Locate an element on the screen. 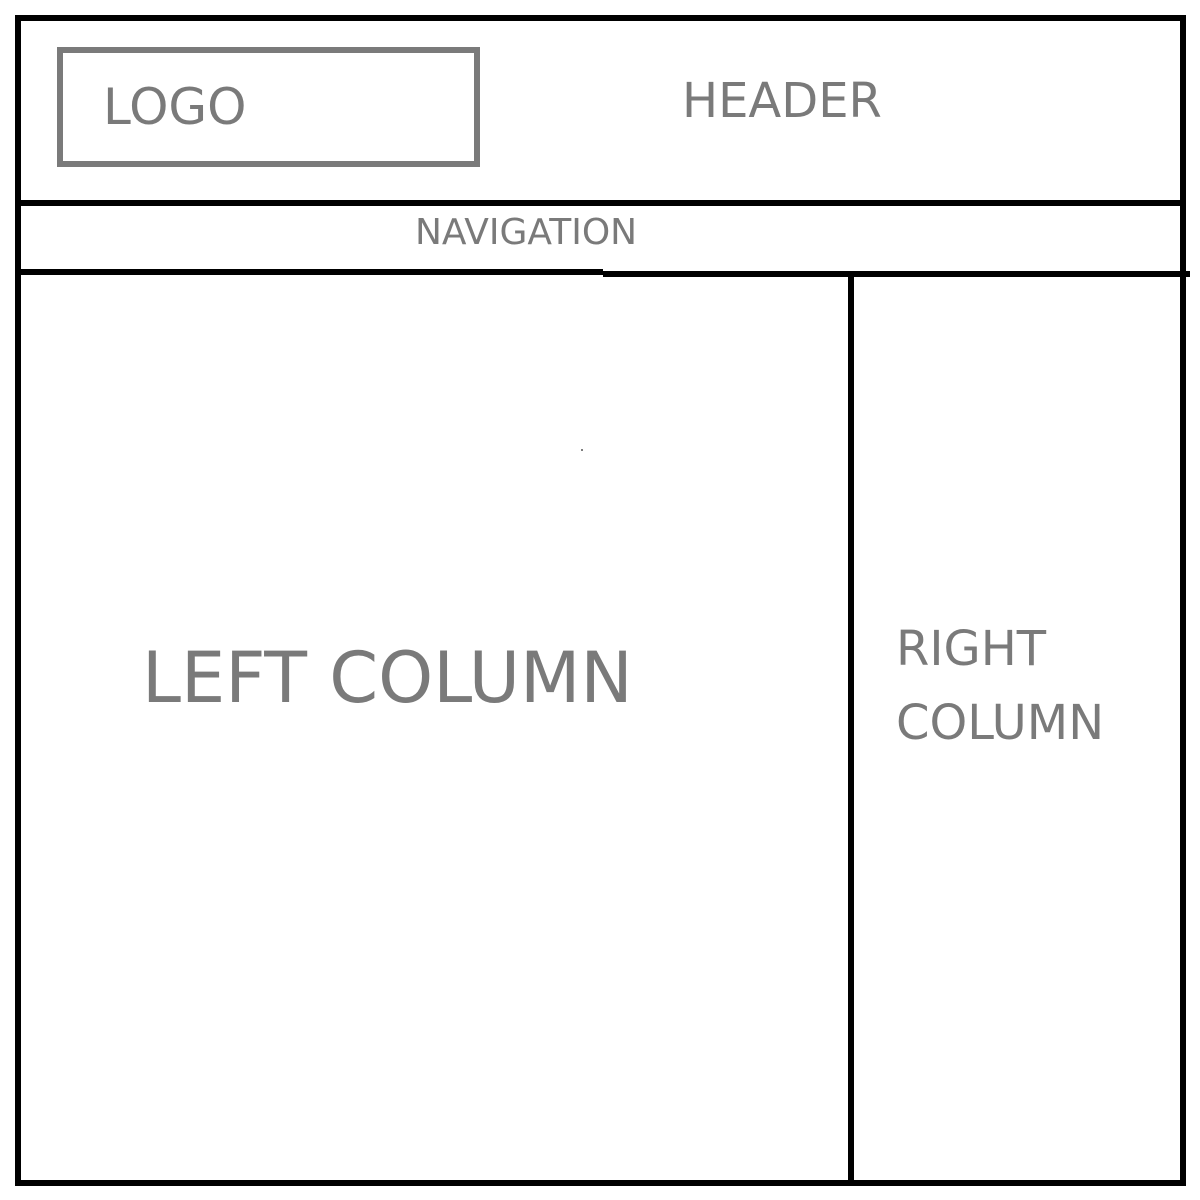 The image size is (1200, 1200). right-column-label-line2: COLUMN is located at coordinates (1000, 723).